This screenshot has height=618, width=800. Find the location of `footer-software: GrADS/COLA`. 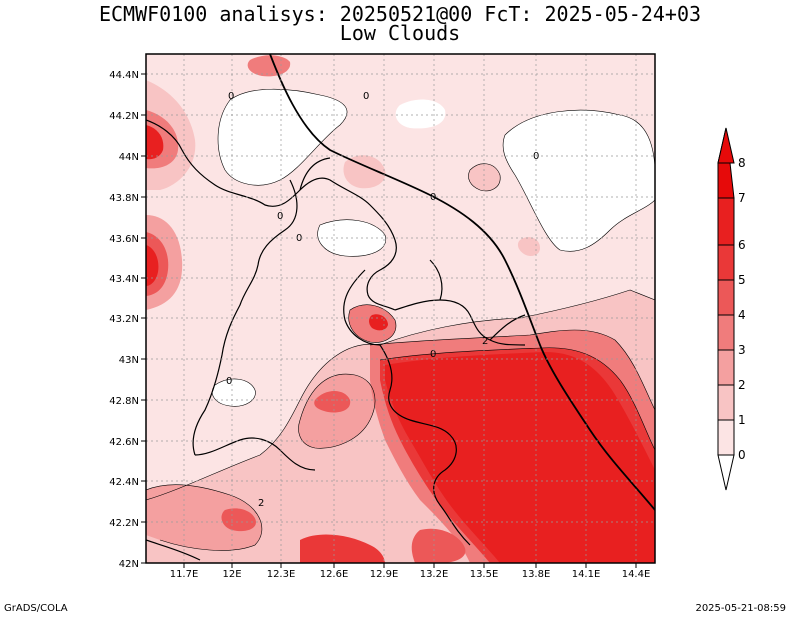

footer-software: GrADS/COLA is located at coordinates (36, 608).